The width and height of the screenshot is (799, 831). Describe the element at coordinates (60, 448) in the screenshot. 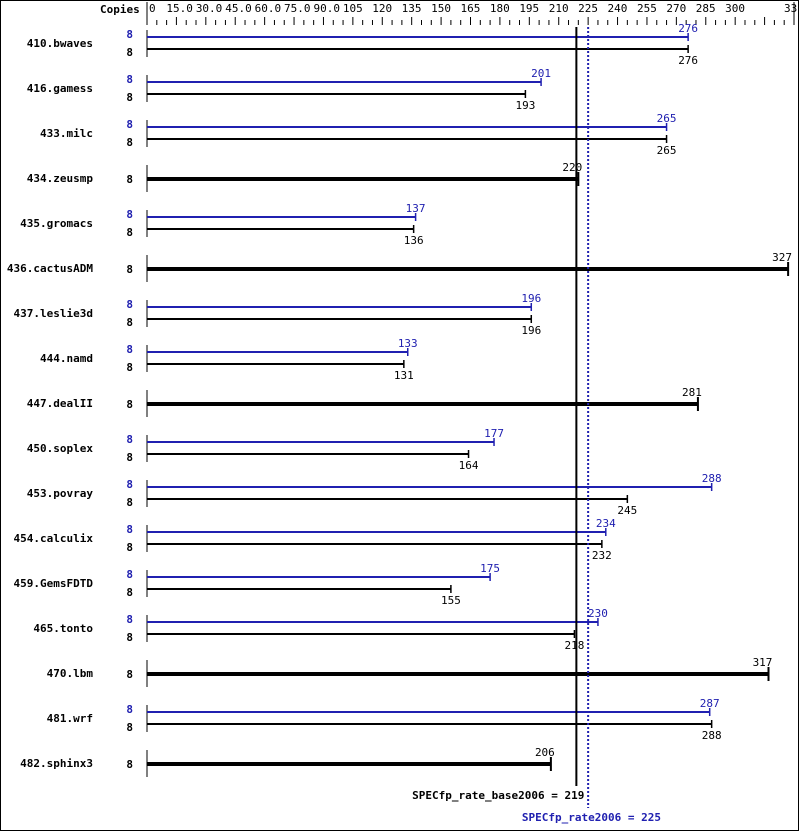

I see `benchmark-label: 450.soplex` at that location.